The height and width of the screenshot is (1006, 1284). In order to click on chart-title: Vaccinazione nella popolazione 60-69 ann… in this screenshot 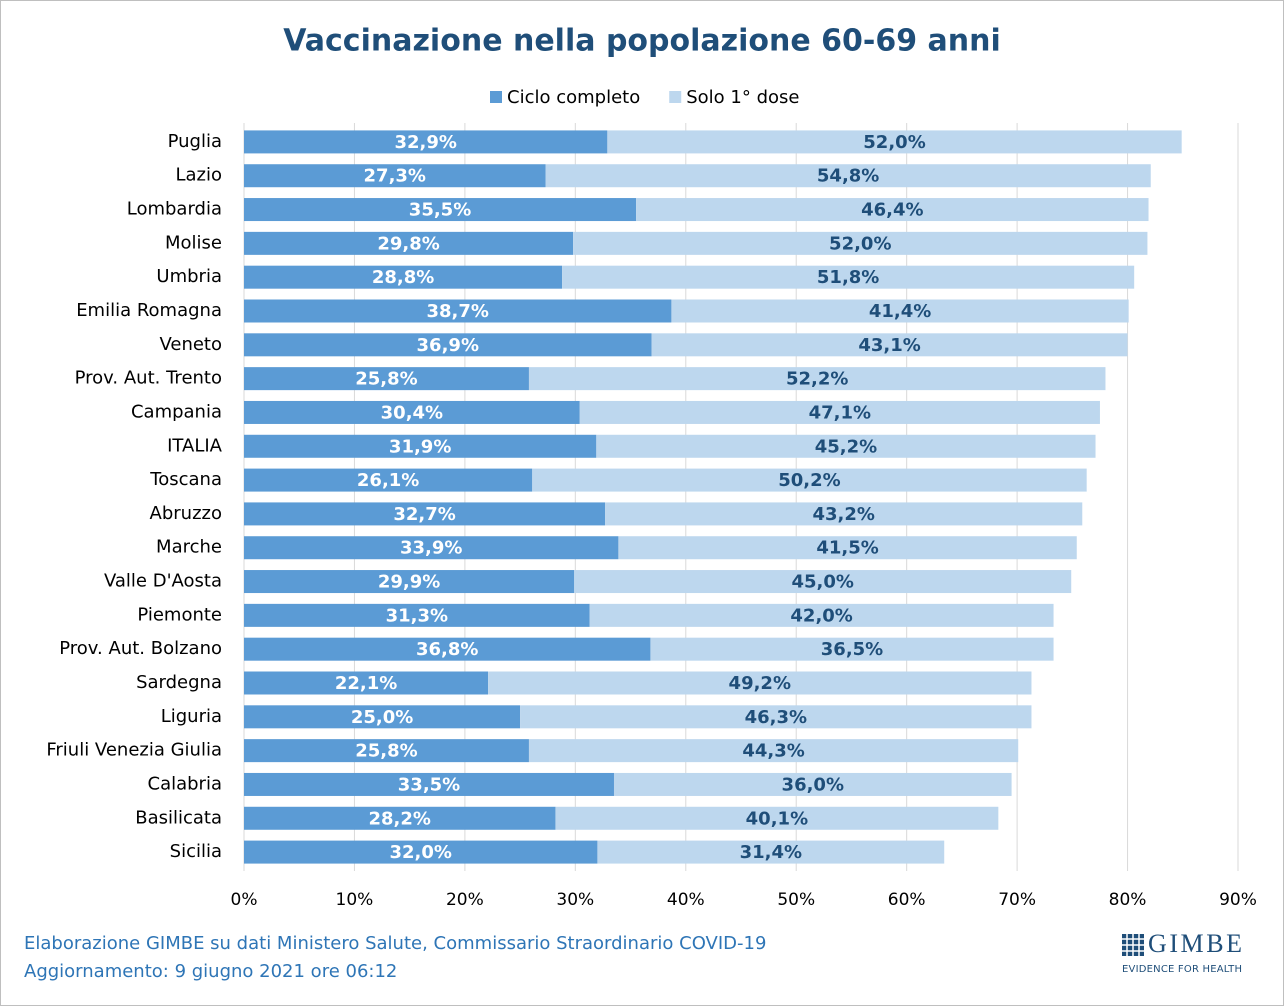, I will do `click(642, 41)`.